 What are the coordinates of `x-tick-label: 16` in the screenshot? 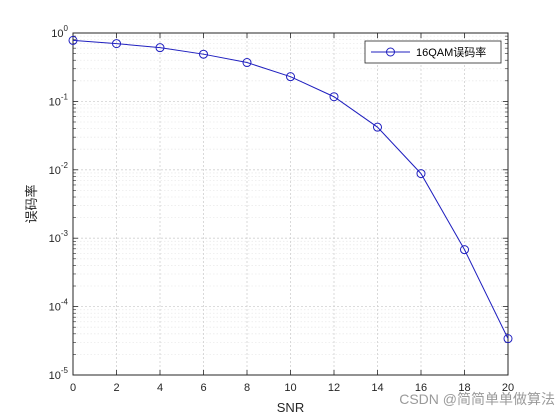 It's located at (421, 388).